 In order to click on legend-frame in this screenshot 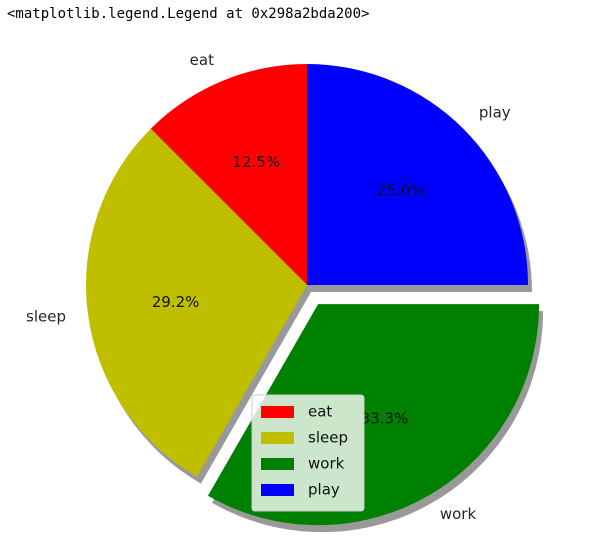, I will do `click(308, 453)`.